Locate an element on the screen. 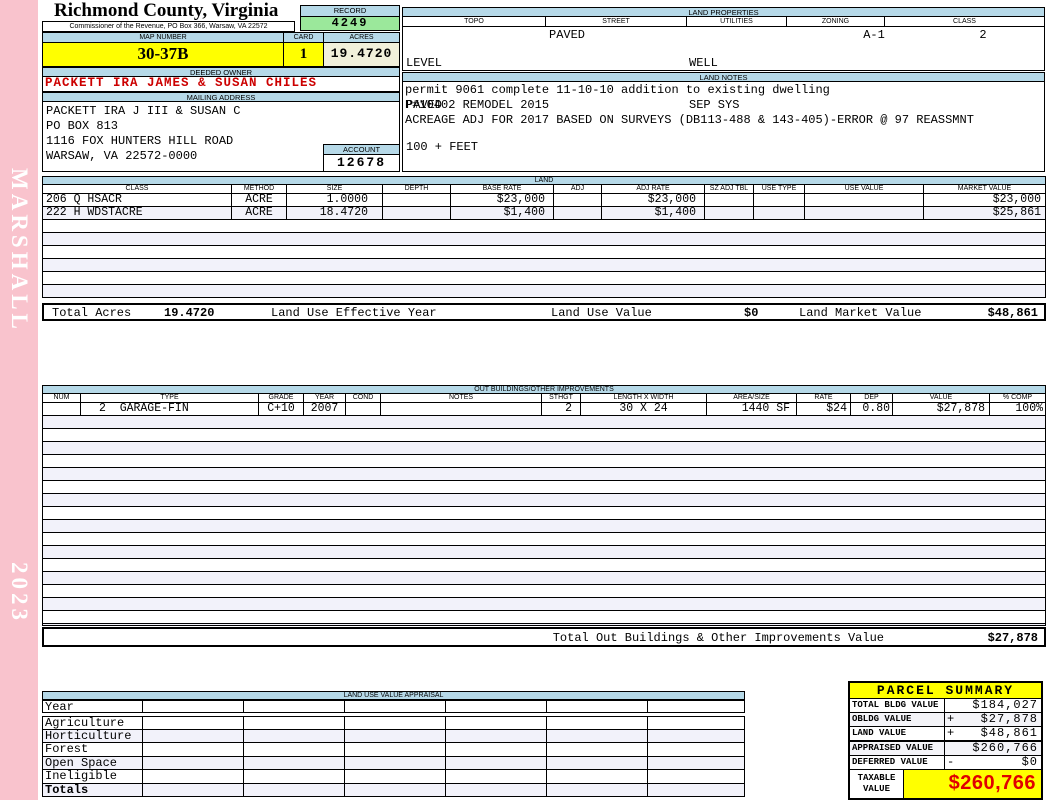  summary-row-land: LAND VALUE + $48,861 is located at coordinates (945, 734).